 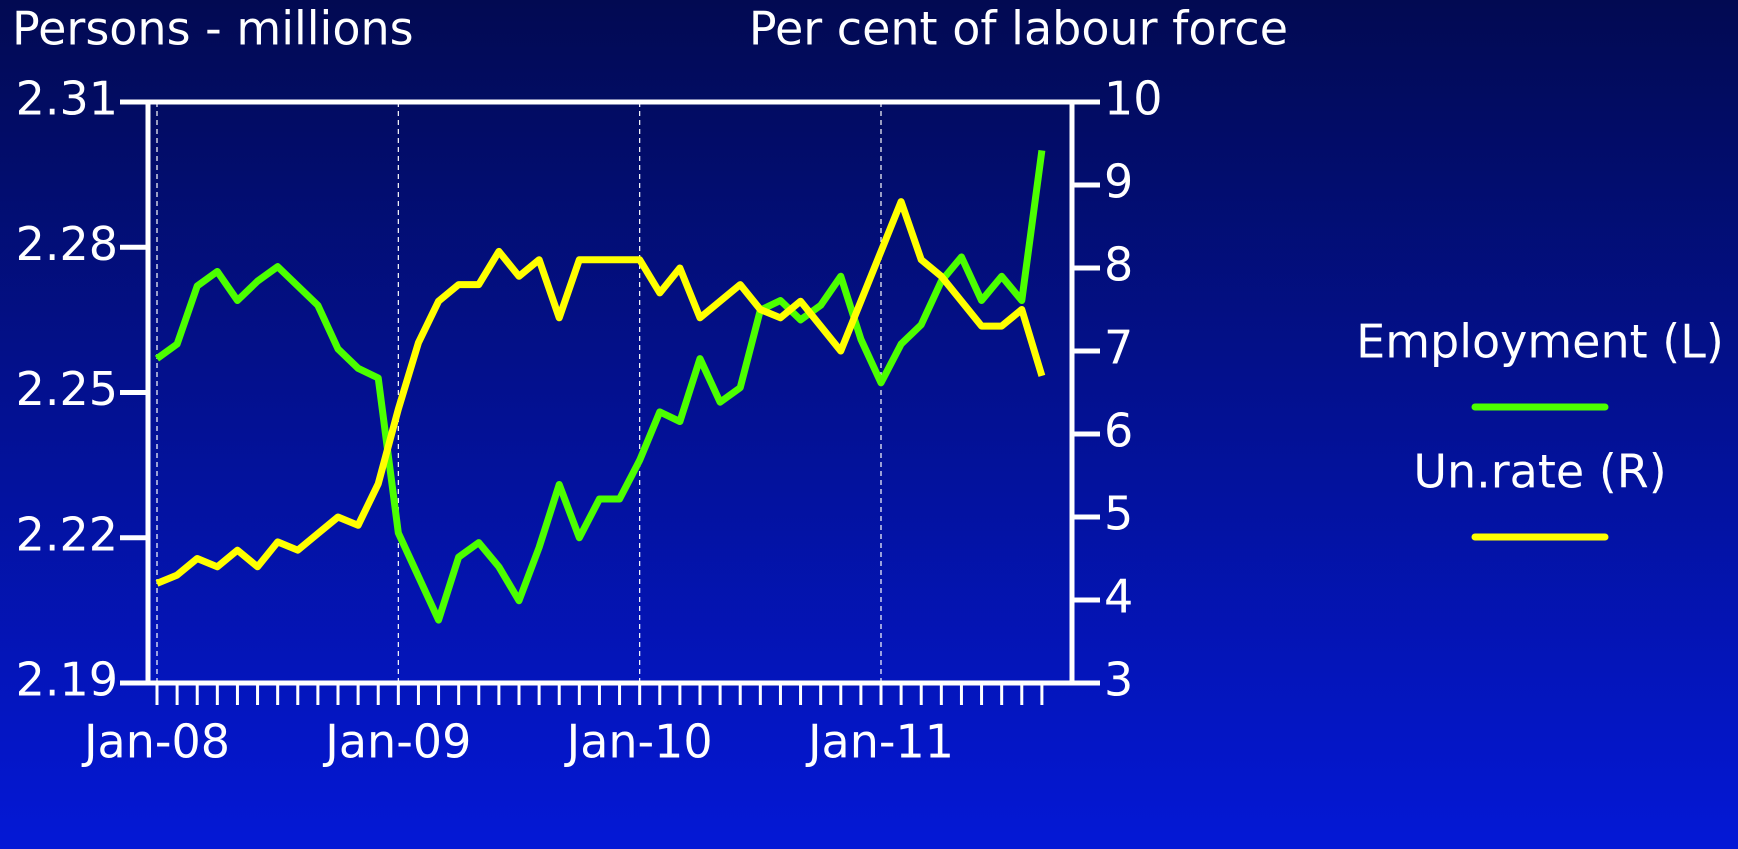 What do you see at coordinates (1118, 265) in the screenshot?
I see `y2-tick-label: 8` at bounding box center [1118, 265].